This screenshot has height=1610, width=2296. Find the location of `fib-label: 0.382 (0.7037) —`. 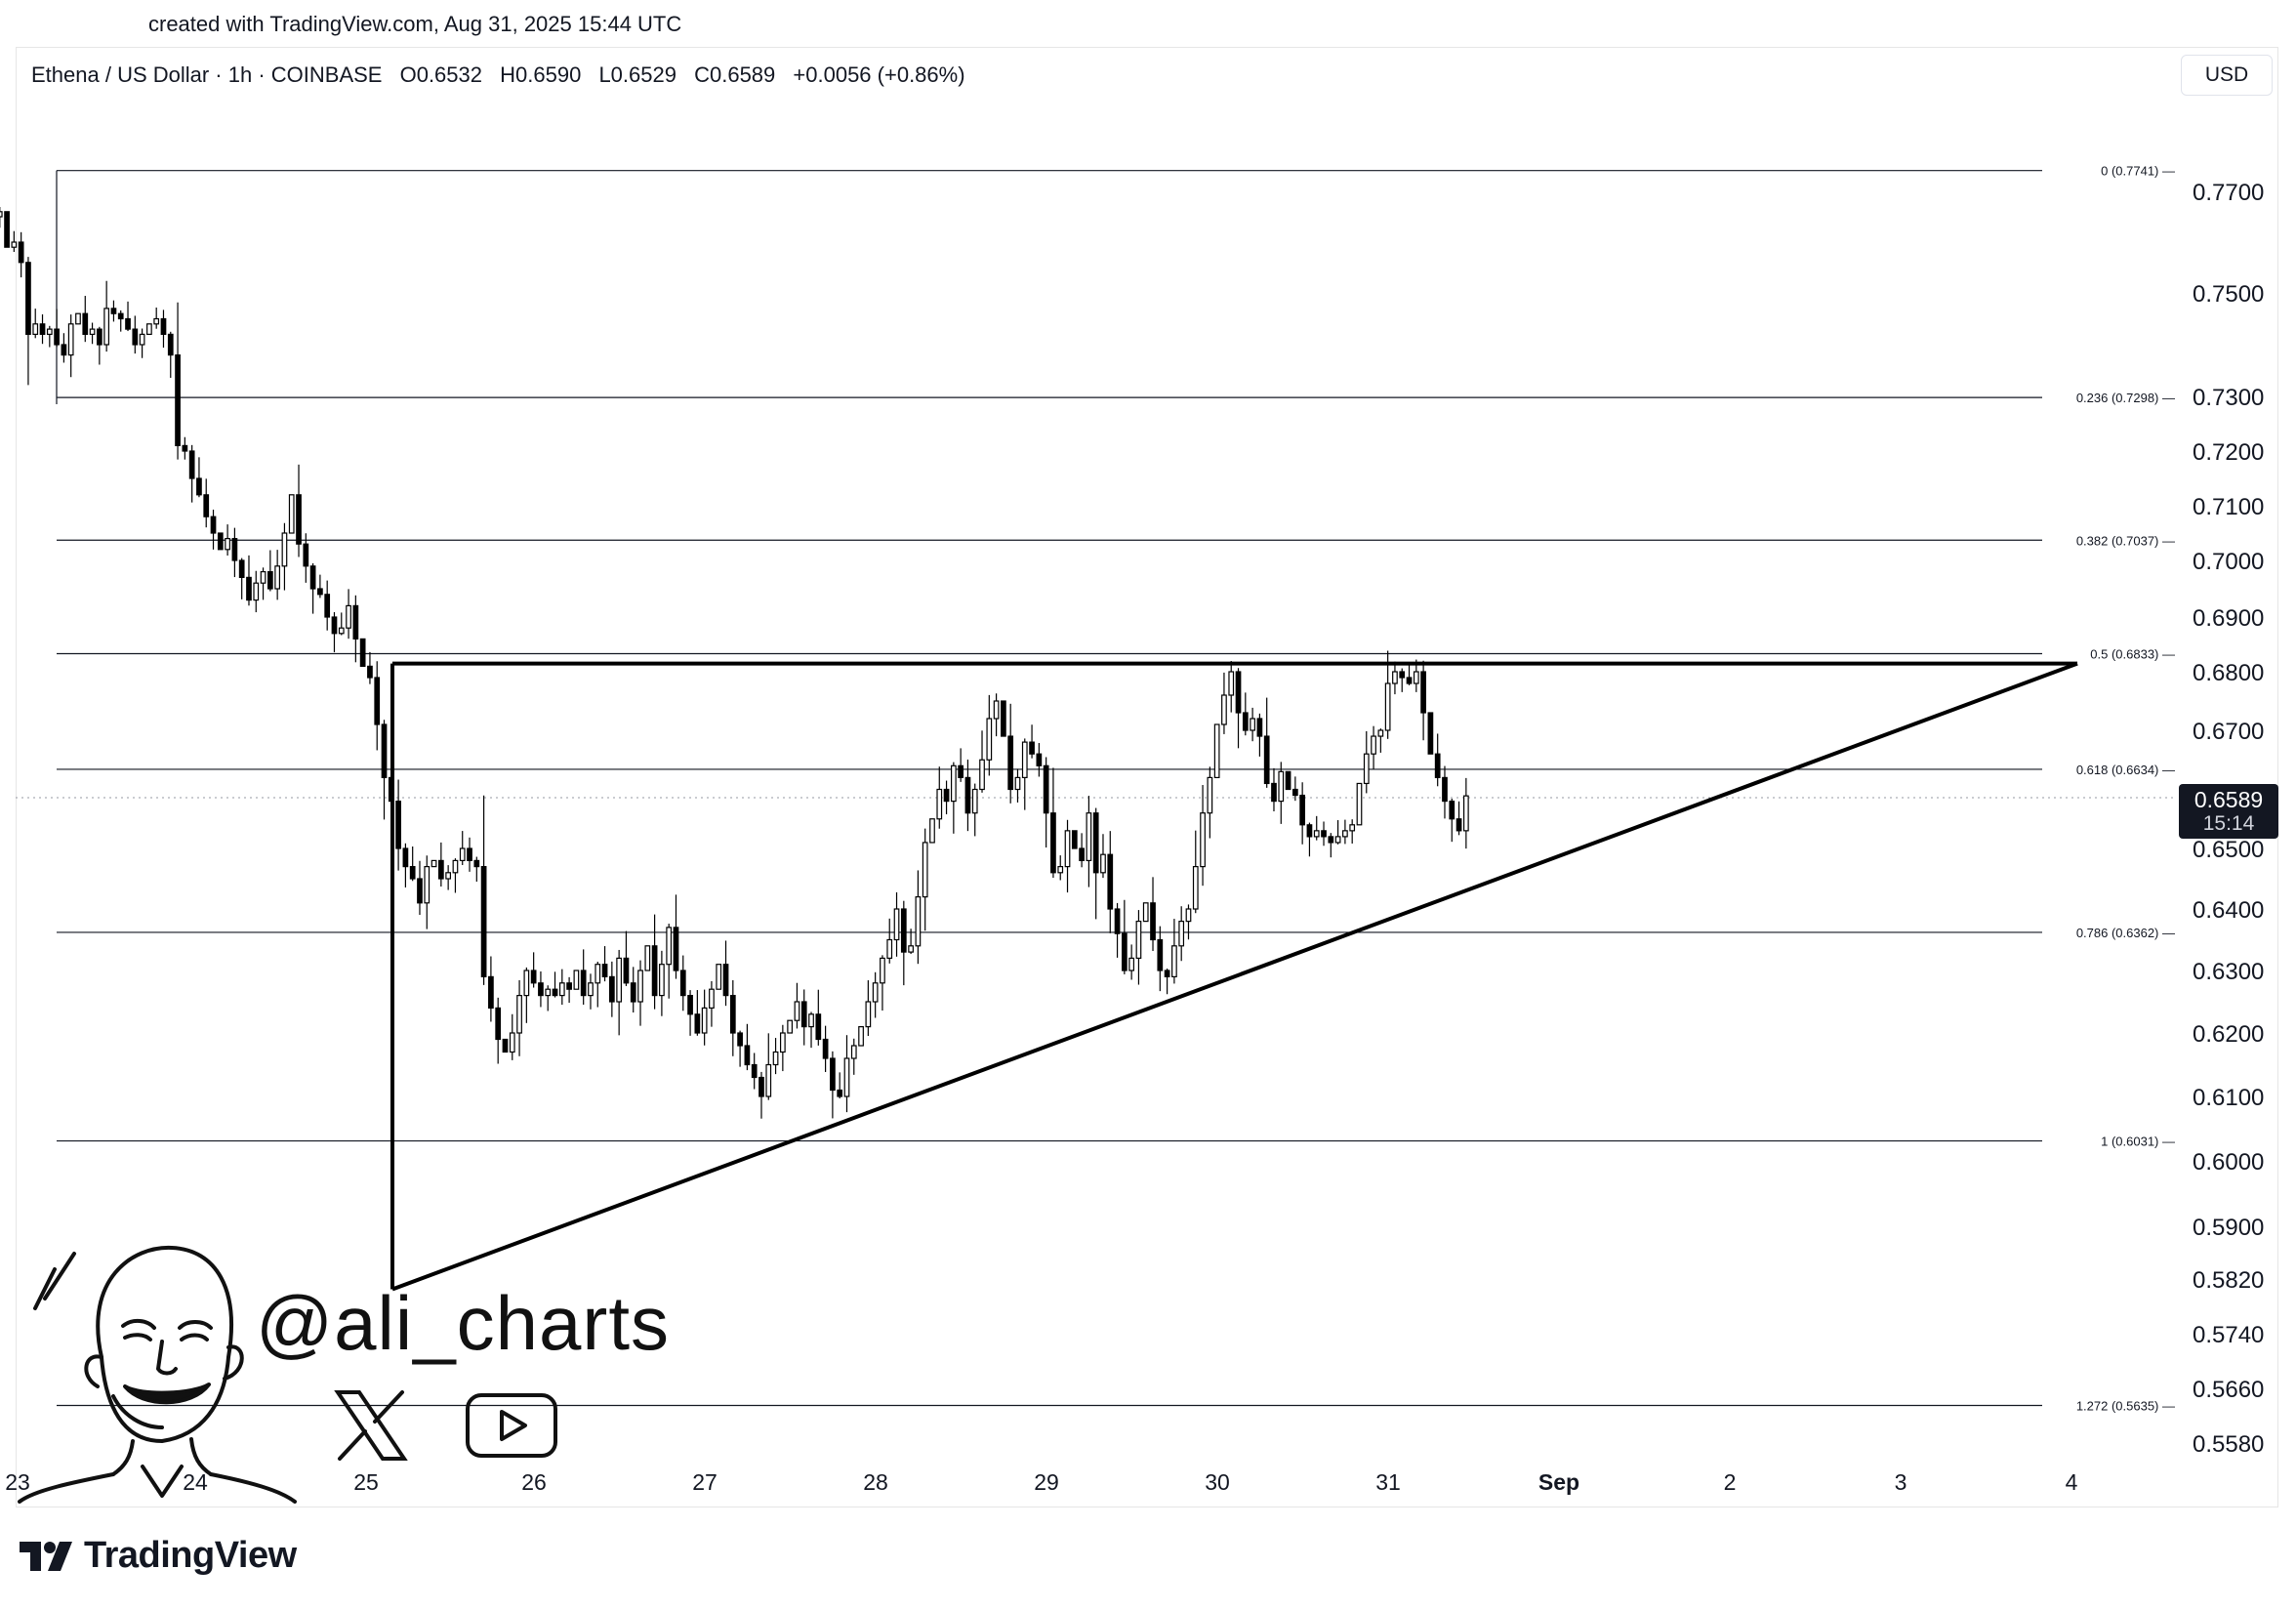

fib-label: 0.382 (0.7037) — is located at coordinates (2125, 540).